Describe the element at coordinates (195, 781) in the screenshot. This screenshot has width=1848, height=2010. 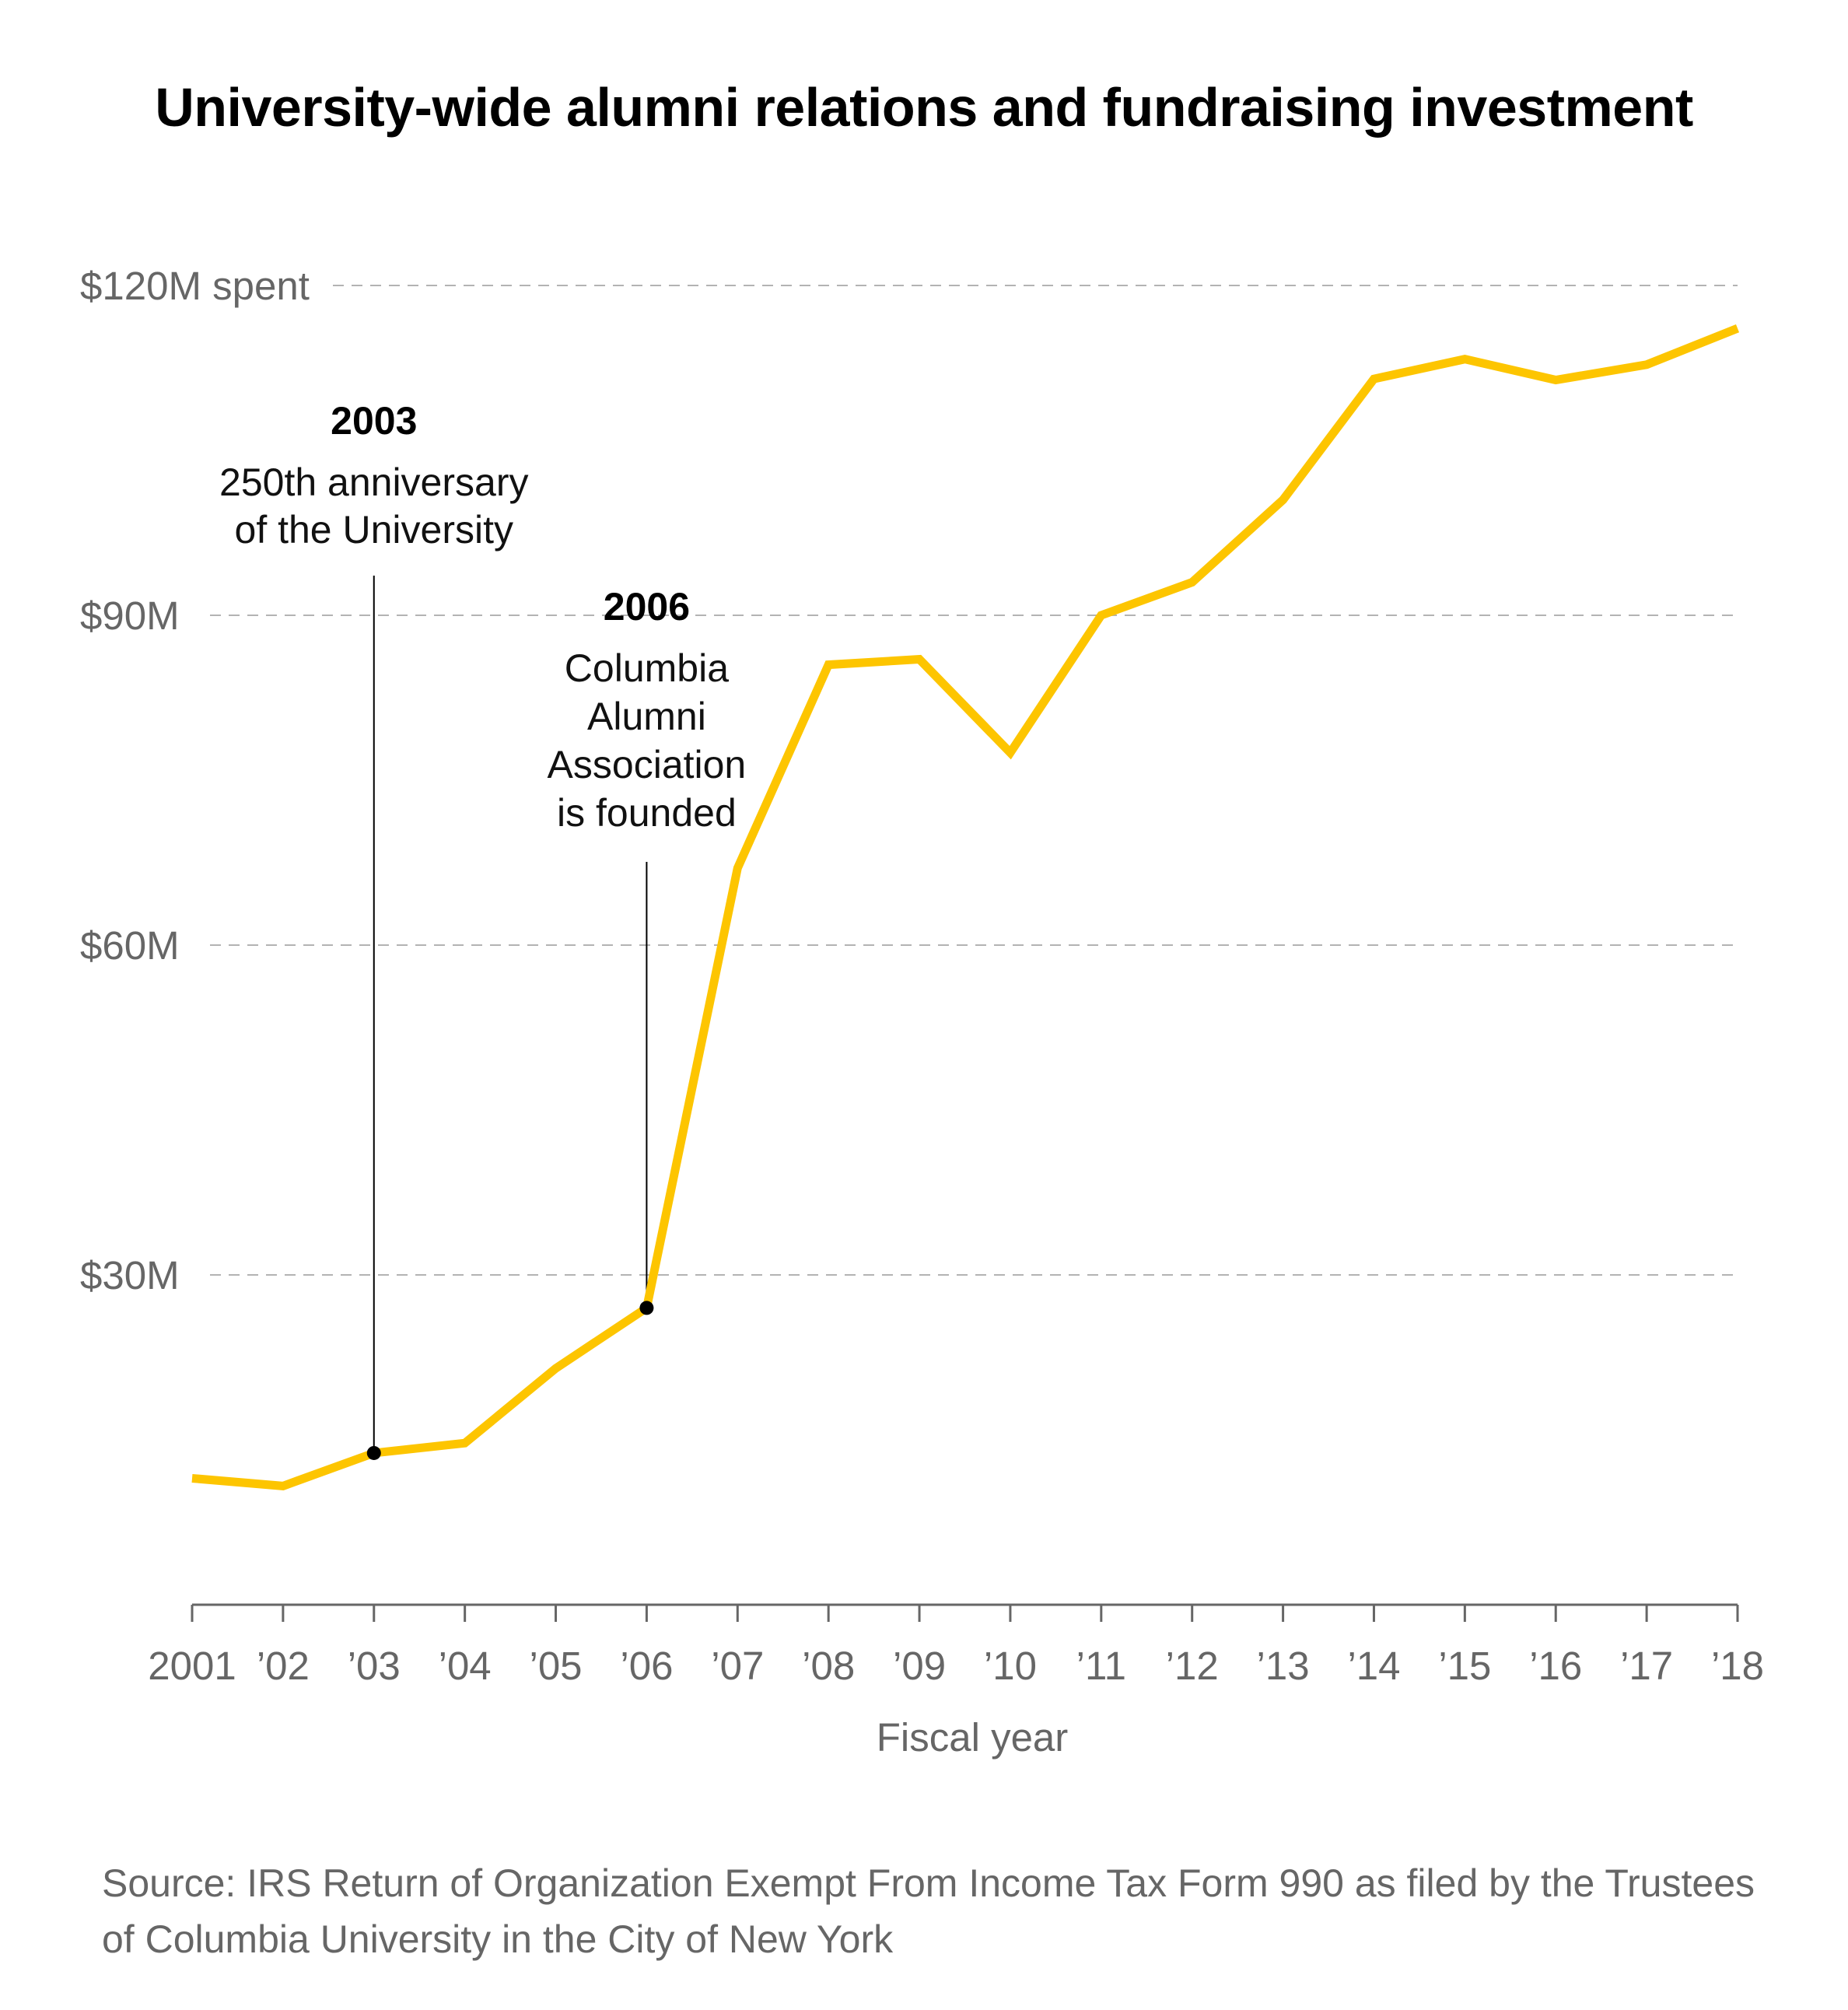
I see `y-axis-tick-labels: $30M $60M $90M $120M spent` at that location.